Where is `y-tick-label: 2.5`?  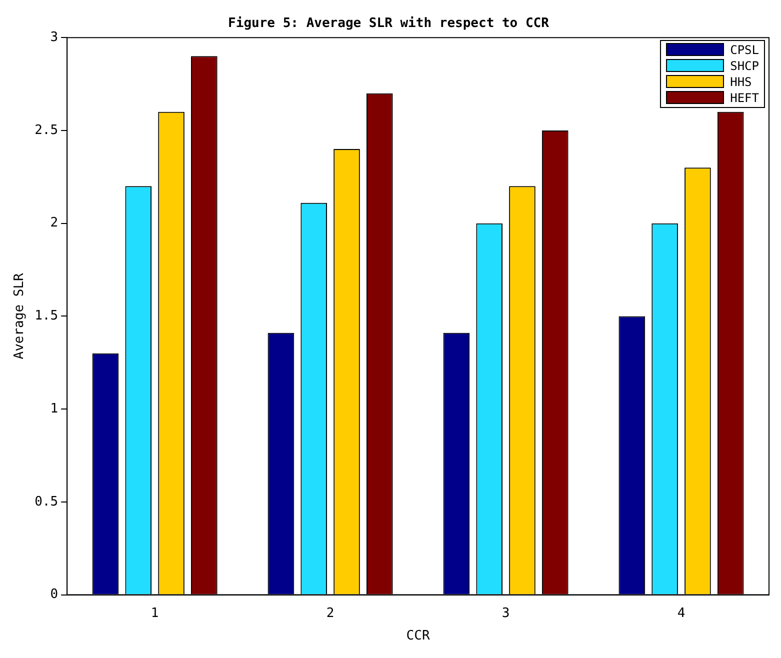
y-tick-label: 2.5 is located at coordinates (46, 130).